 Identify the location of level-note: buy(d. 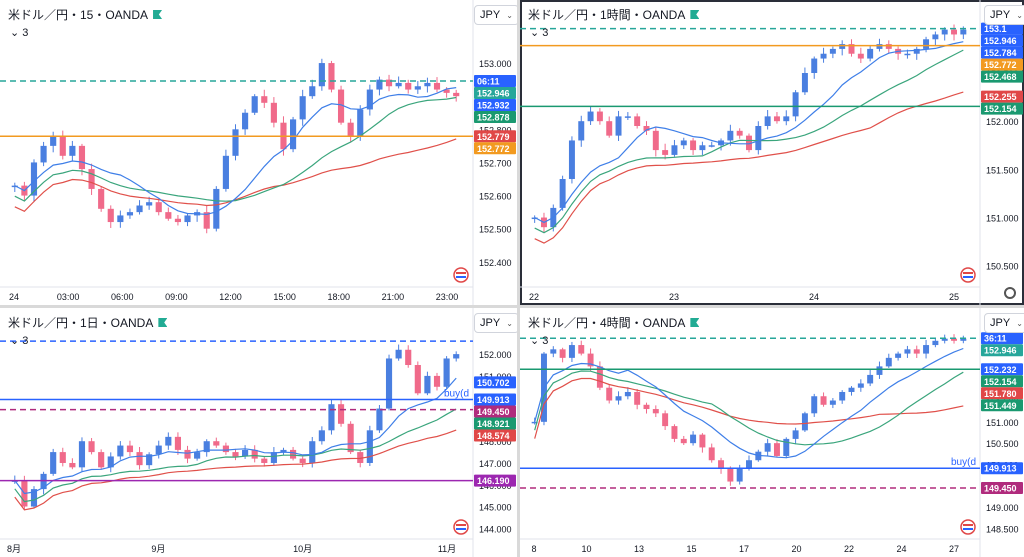
(456, 394).